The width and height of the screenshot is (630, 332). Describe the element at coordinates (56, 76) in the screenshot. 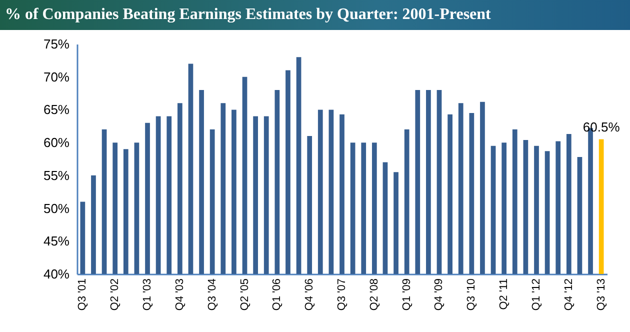

I see `y-tick-label: 70%` at that location.